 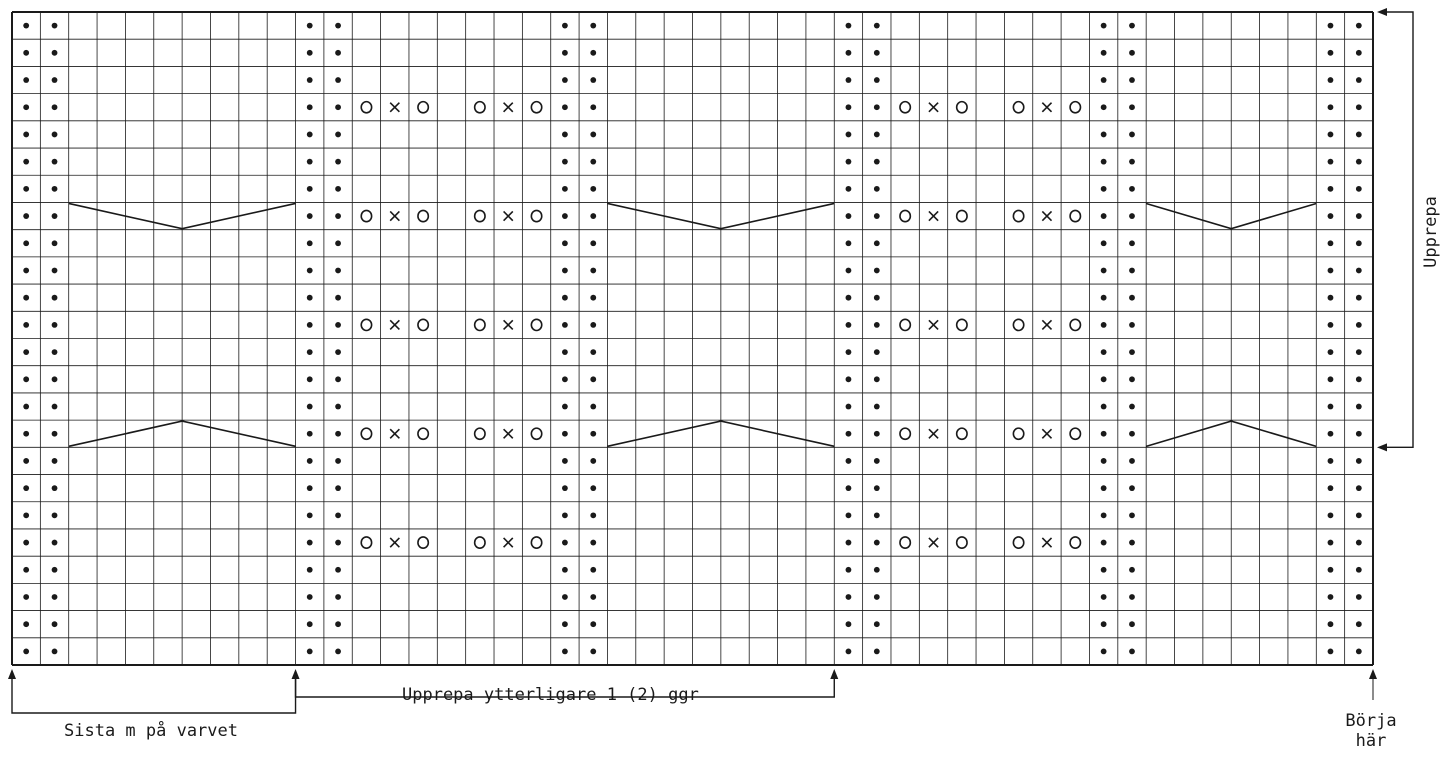 What do you see at coordinates (550, 695) in the screenshot?
I see `repeat-more-label: Upprepa ytterligare 1 (2) ggr` at bounding box center [550, 695].